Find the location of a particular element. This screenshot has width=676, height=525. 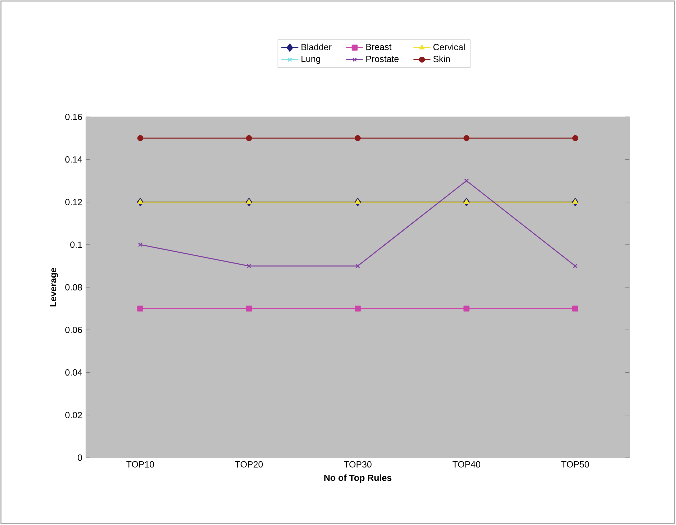

y-tick-label: 0.14 is located at coordinates (74, 159).